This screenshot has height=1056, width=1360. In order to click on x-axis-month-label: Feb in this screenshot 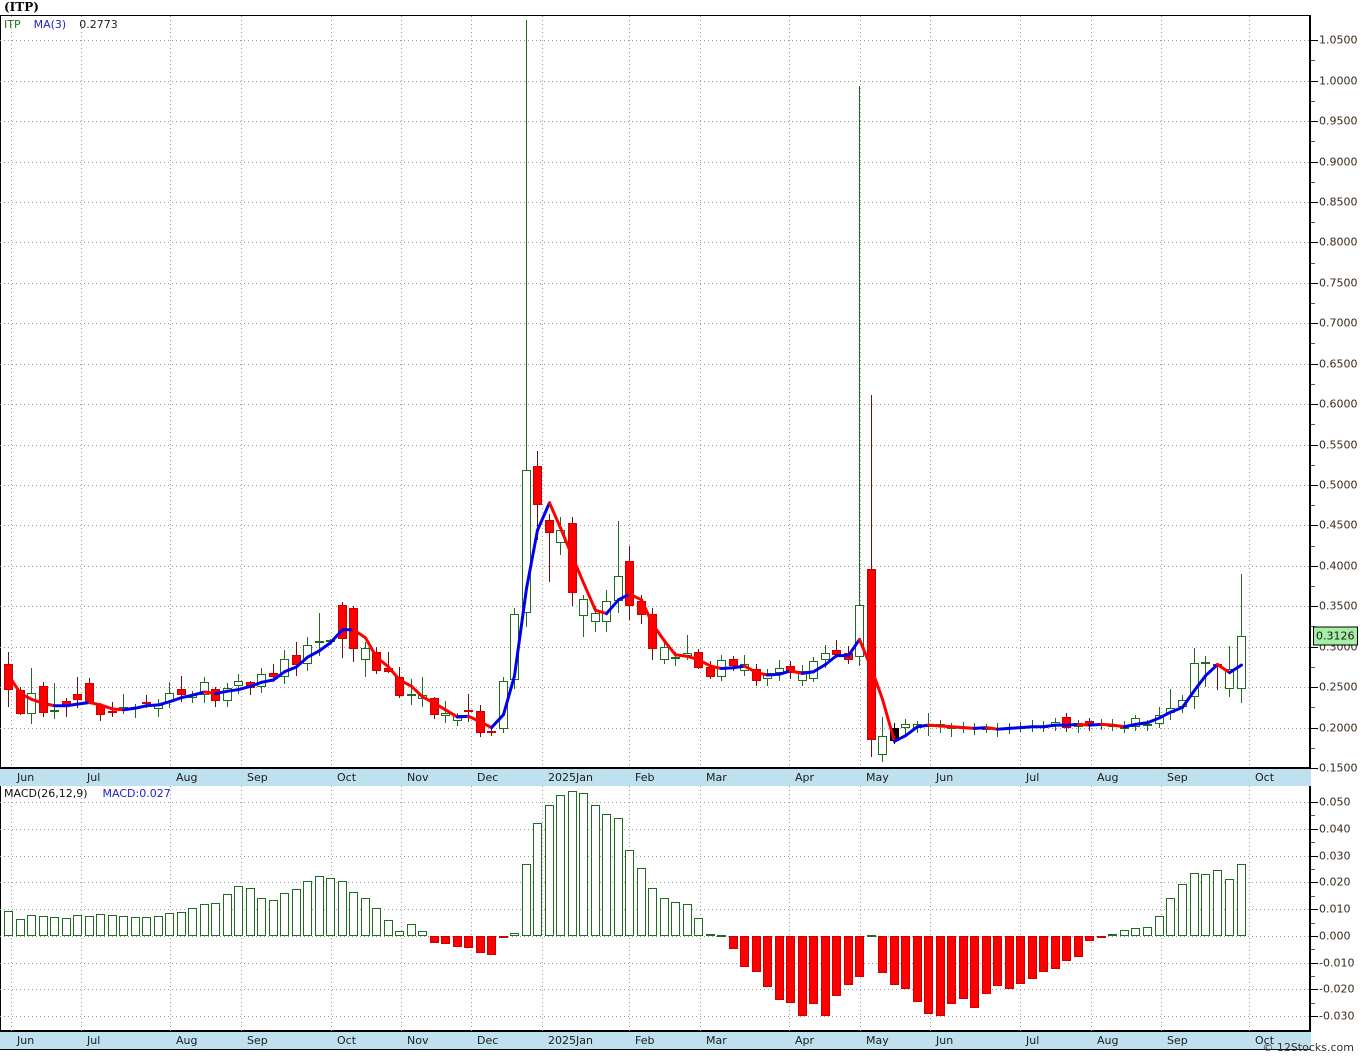, I will do `click(645, 777)`.